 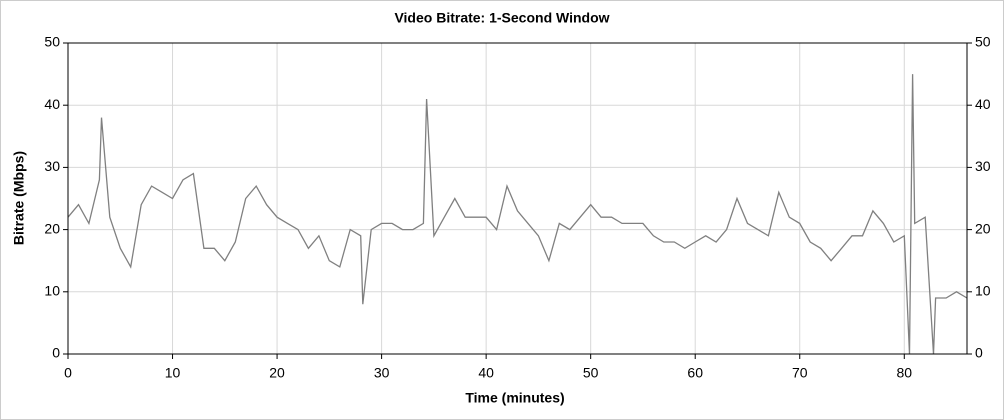 I want to click on x-tick-label: 10, so click(x=173, y=373).